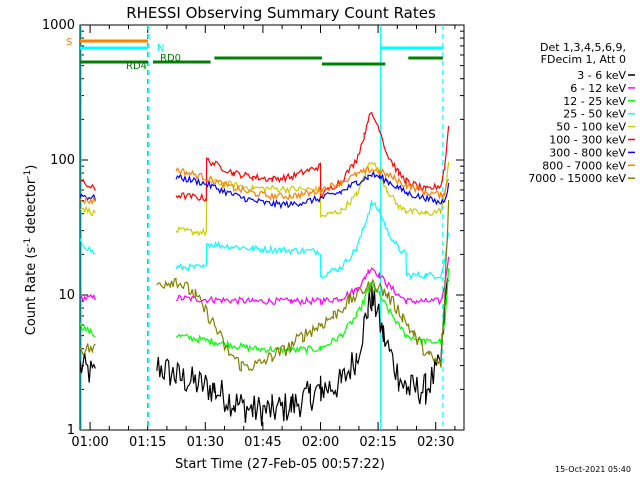 The width and height of the screenshot is (640, 480). What do you see at coordinates (147, 442) in the screenshot?
I see `x-tick-label: 01:15` at bounding box center [147, 442].